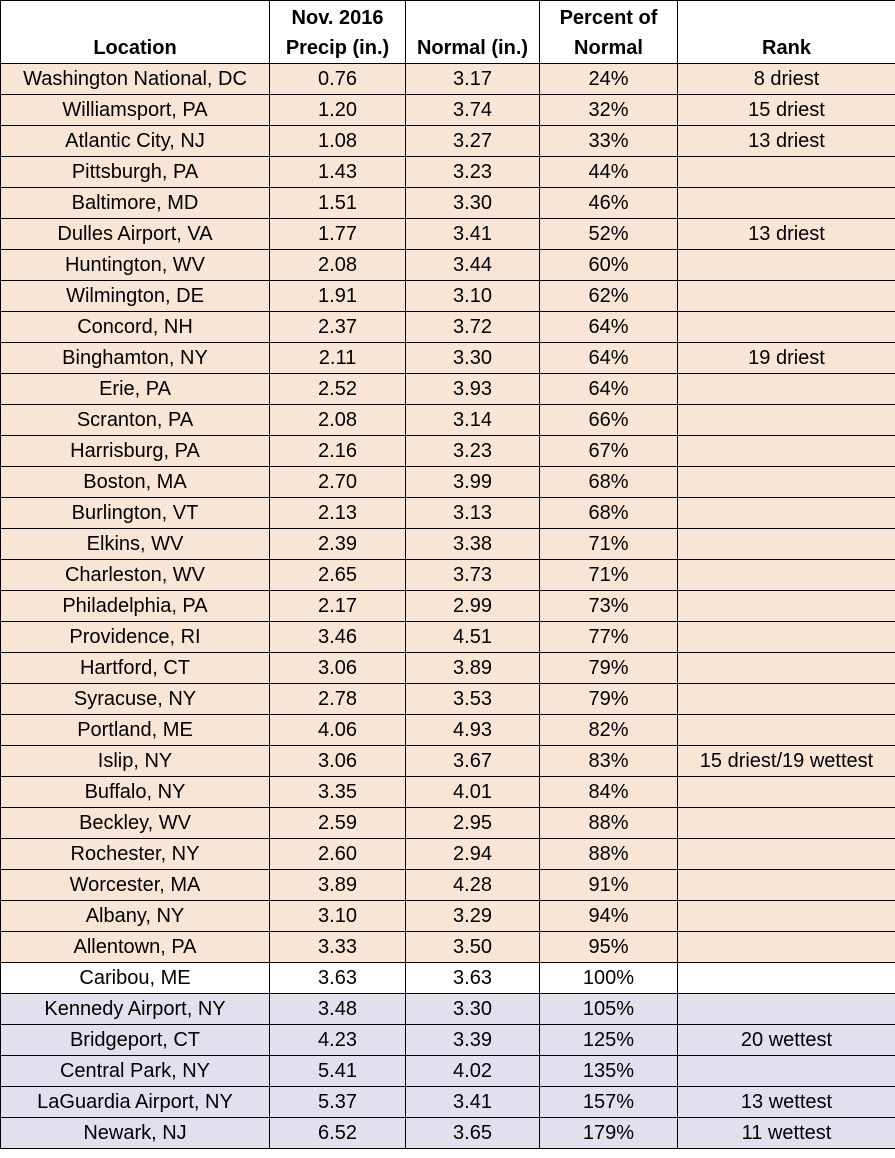 The height and width of the screenshot is (1158, 895). What do you see at coordinates (608, 792) in the screenshot?
I see `cell-percent: 84%` at bounding box center [608, 792].